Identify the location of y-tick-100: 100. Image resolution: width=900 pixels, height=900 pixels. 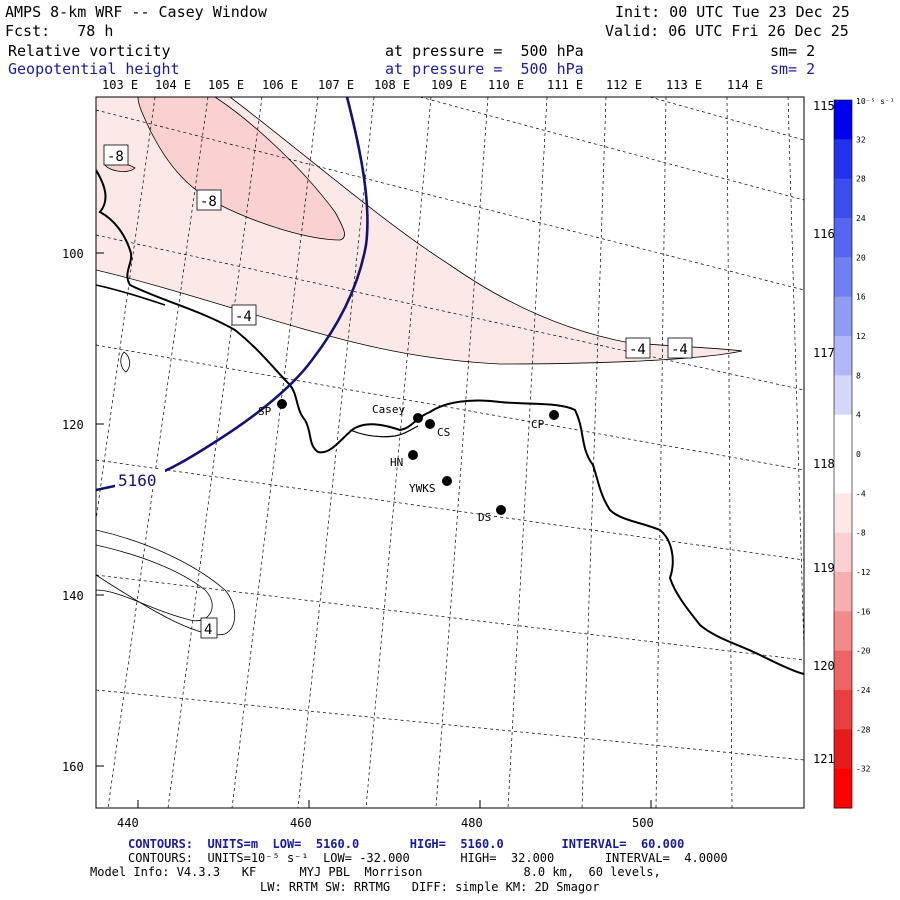
(73, 254).